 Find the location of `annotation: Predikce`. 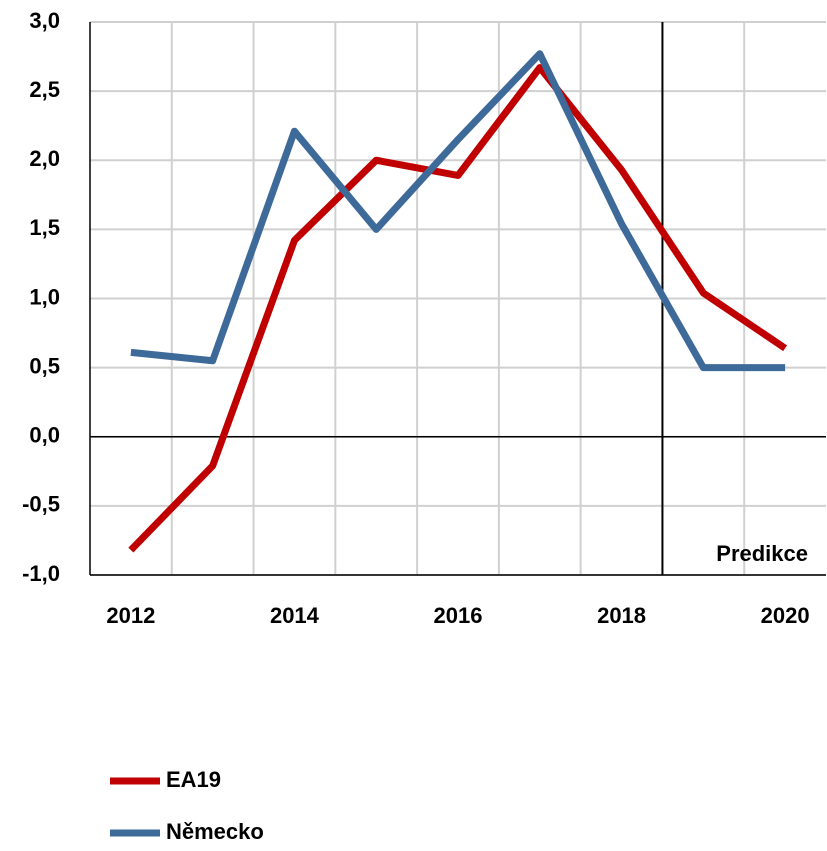

annotation: Predikce is located at coordinates (762, 553).